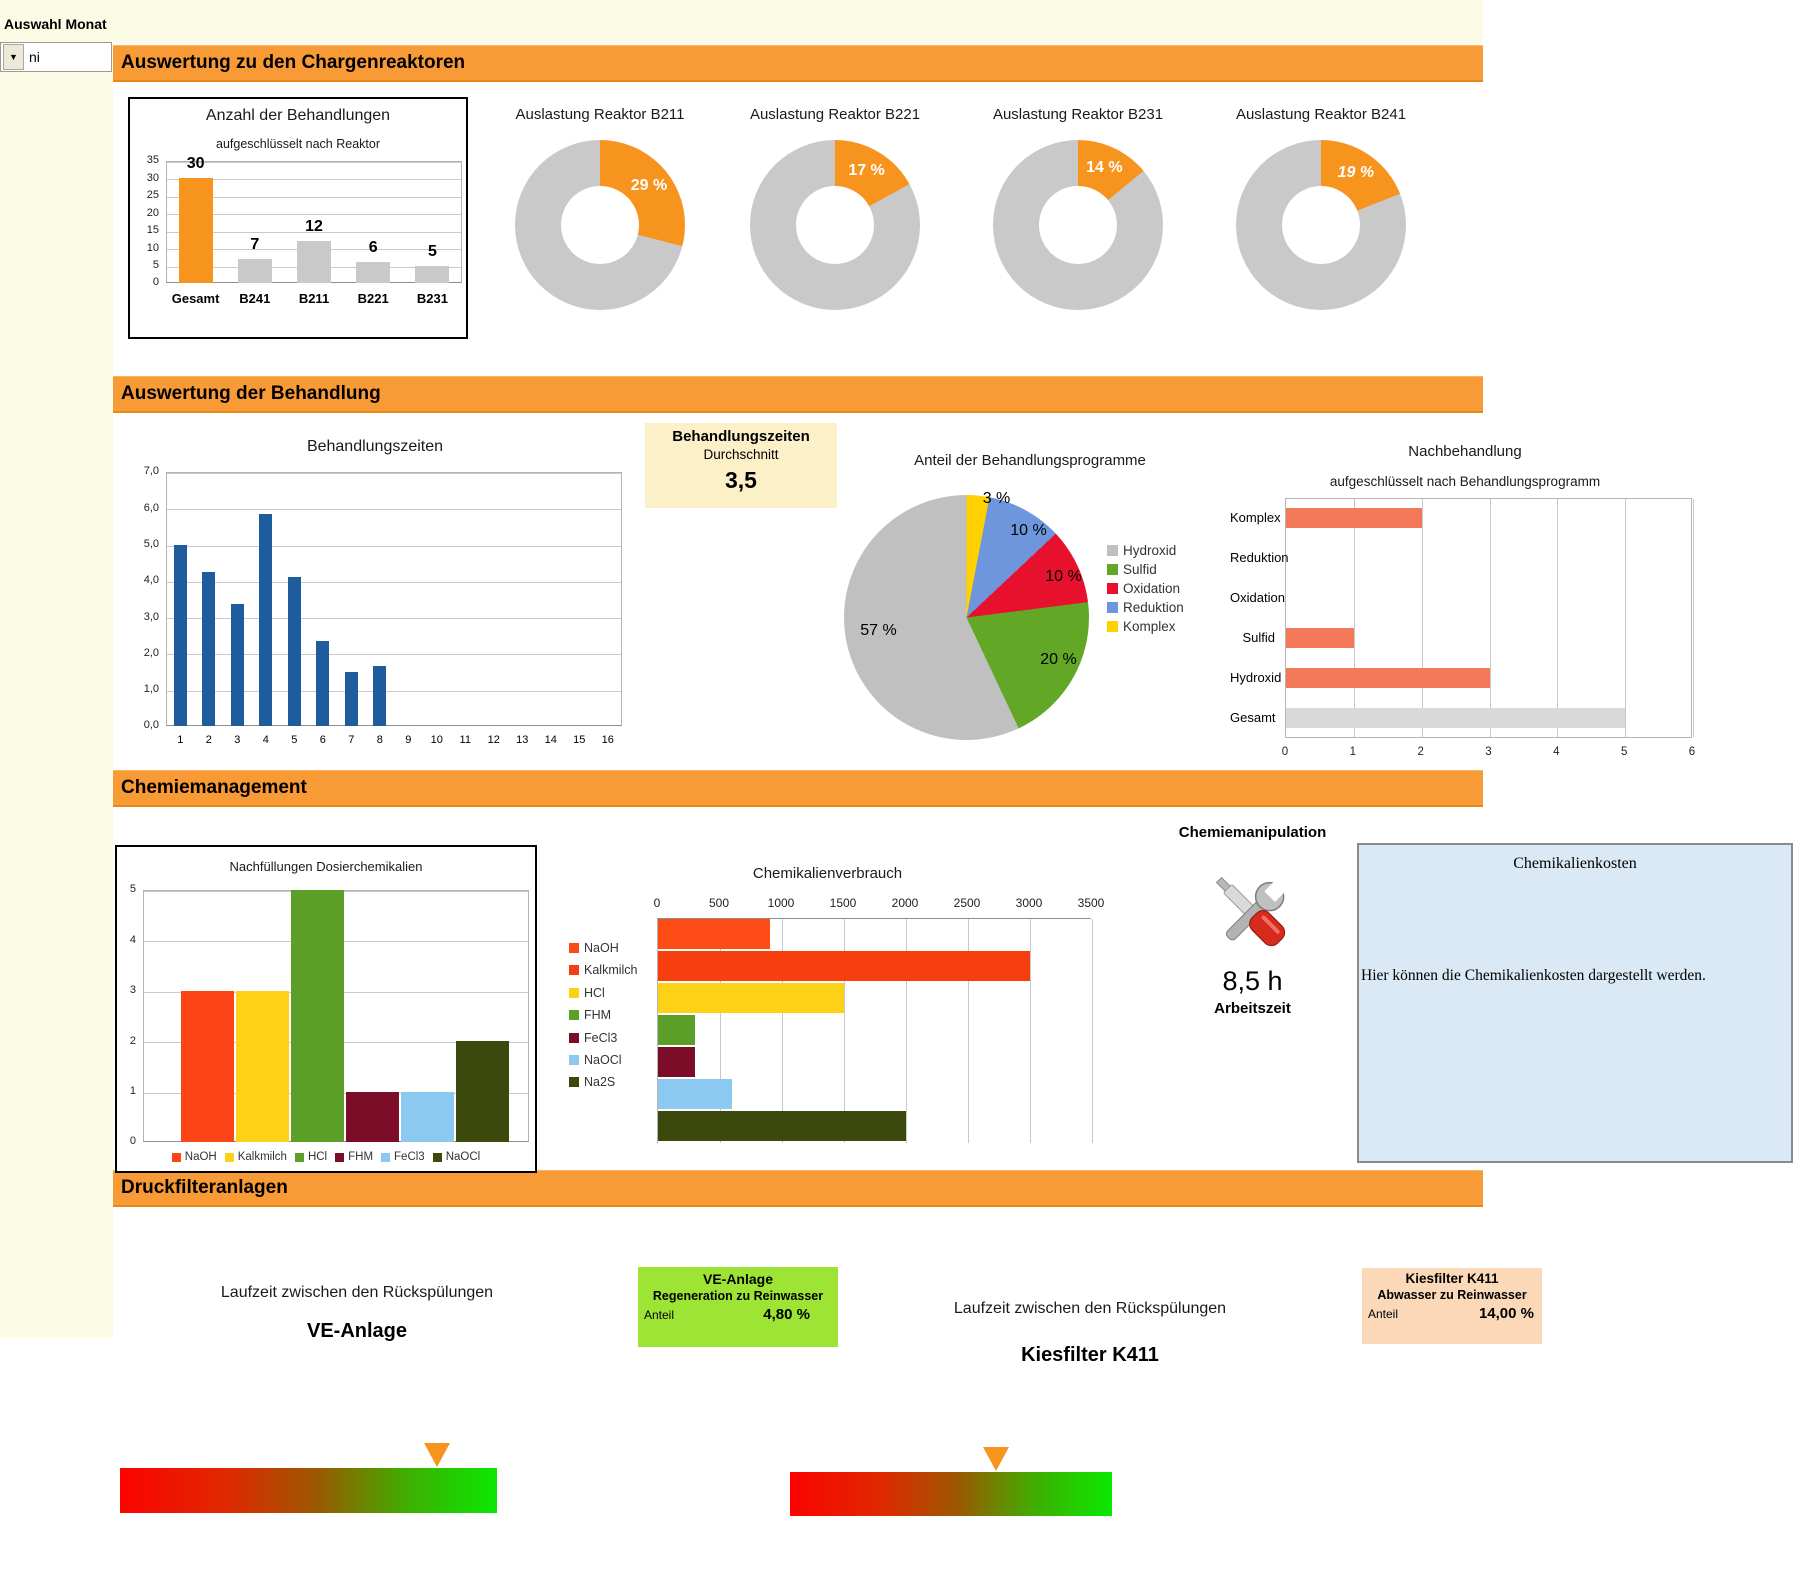 The image size is (1798, 1574). I want to click on legend-label: Oxidation, so click(1152, 588).